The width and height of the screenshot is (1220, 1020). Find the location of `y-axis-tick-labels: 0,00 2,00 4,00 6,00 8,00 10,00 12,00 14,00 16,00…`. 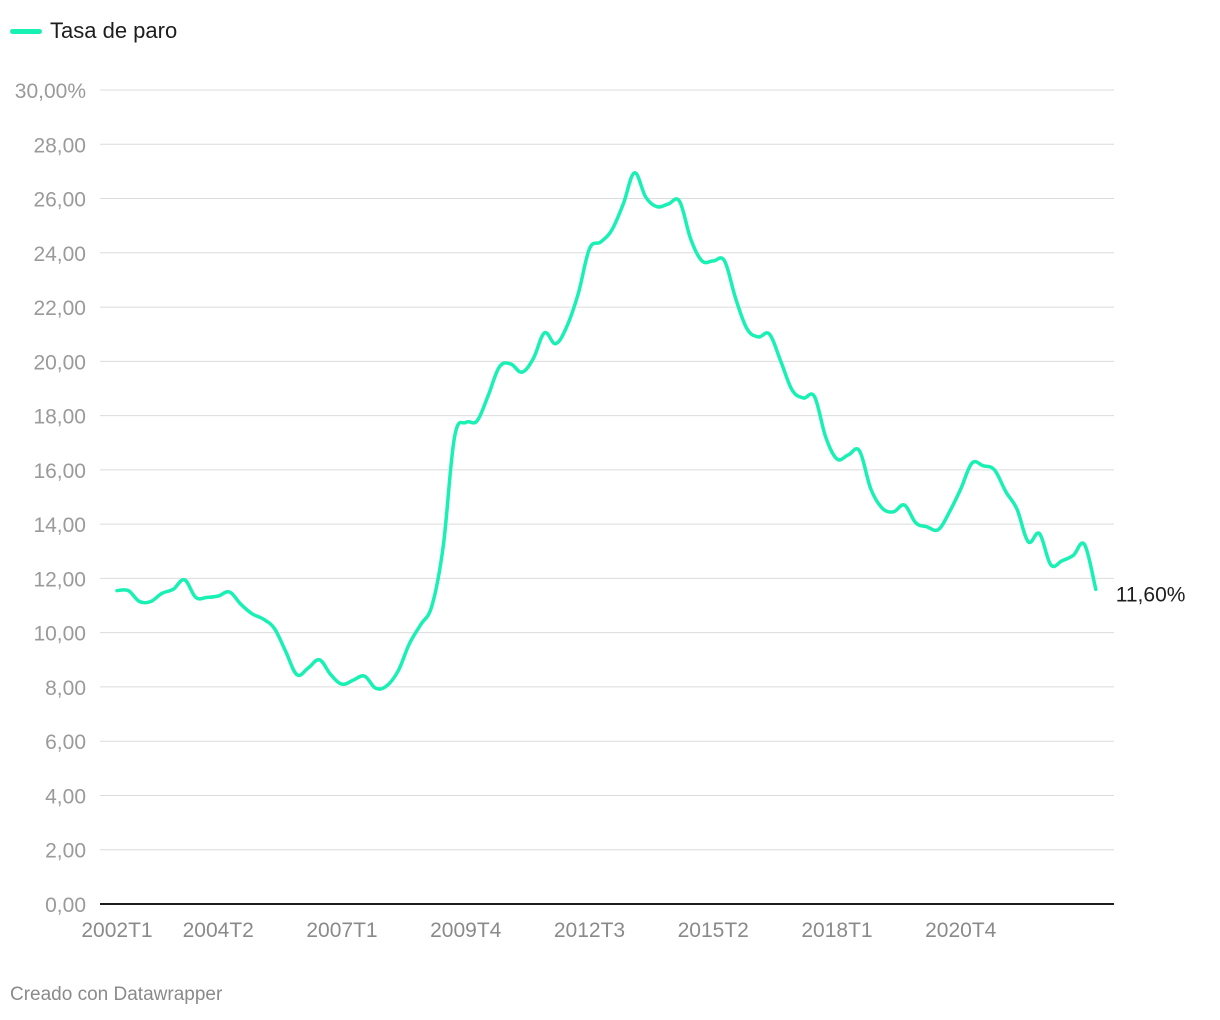

y-axis-tick-labels: 0,00 2,00 4,00 6,00 8,00 10,00 12,00 14,00 16,00… is located at coordinates (50, 498).